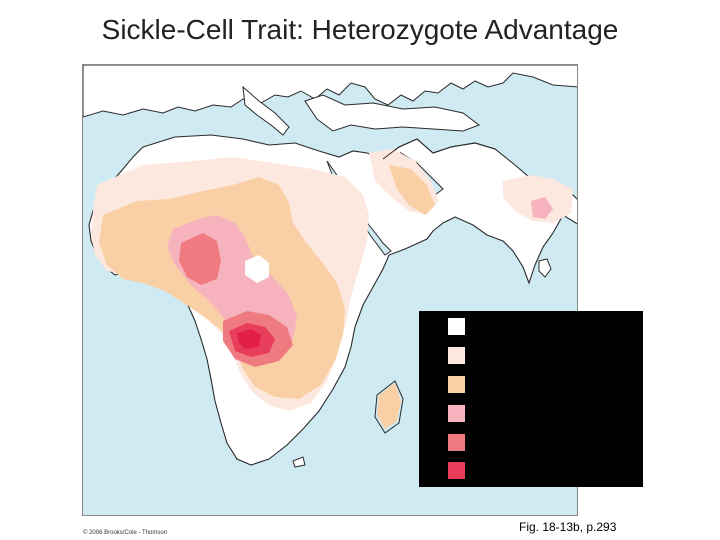  What do you see at coordinates (456, 442) in the screenshot?
I see `legend-swatch-salmon` at bounding box center [456, 442].